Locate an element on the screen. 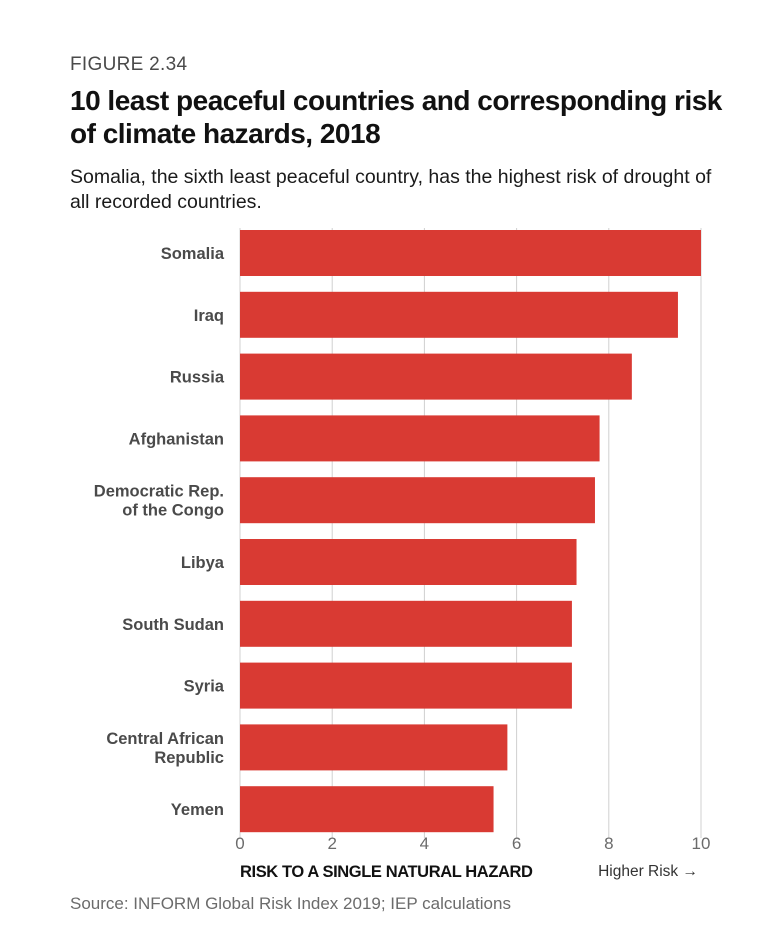  x-tick-label-5: 10 is located at coordinates (701, 843).